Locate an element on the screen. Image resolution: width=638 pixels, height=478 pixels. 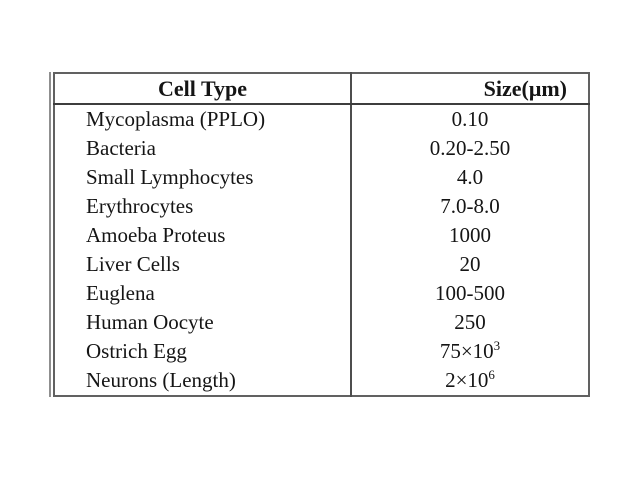
table-row: Human Oocyte 250 is located at coordinates (321, 322).